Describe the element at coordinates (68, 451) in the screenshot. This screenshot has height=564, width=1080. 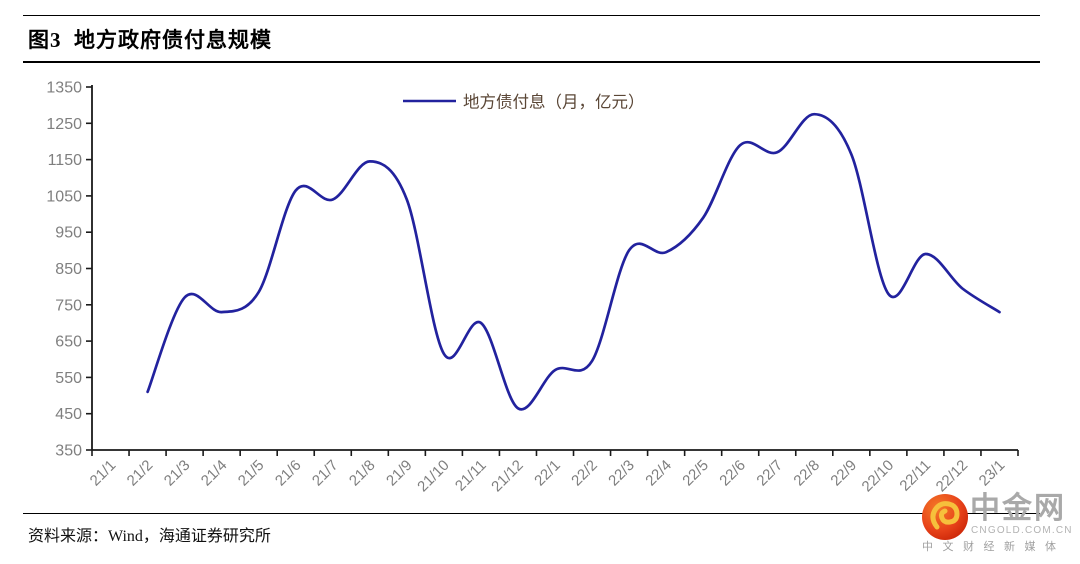
I see `y-tick-label: 350` at that location.